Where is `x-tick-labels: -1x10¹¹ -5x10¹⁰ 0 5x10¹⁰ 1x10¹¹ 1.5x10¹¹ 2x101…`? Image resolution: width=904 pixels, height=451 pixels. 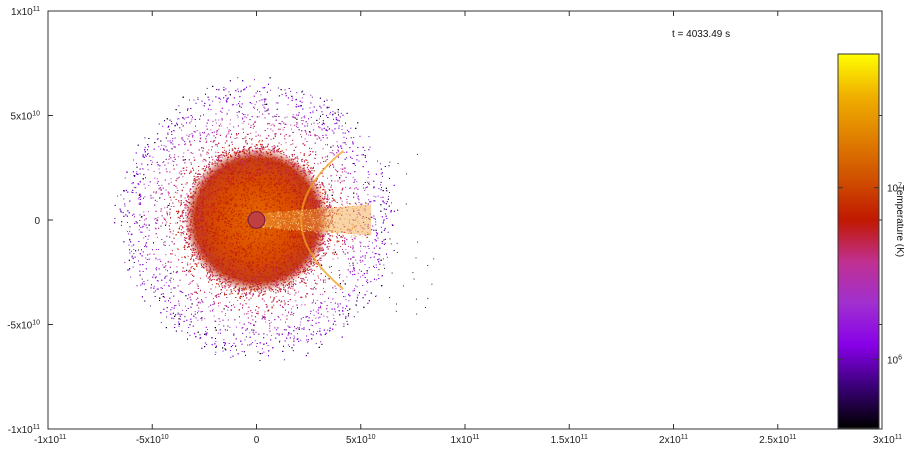
x-tick-labels: -1x10¹¹ -5x10¹⁰ 0 5x10¹⁰ 1x10¹¹ 1.5x10¹¹ 2x101… is located at coordinates (468, 440).